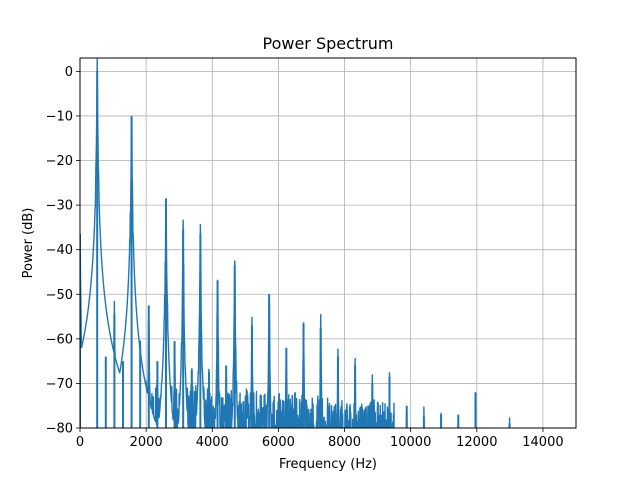  I want to click on x-tick-label: 0, so click(80, 442).